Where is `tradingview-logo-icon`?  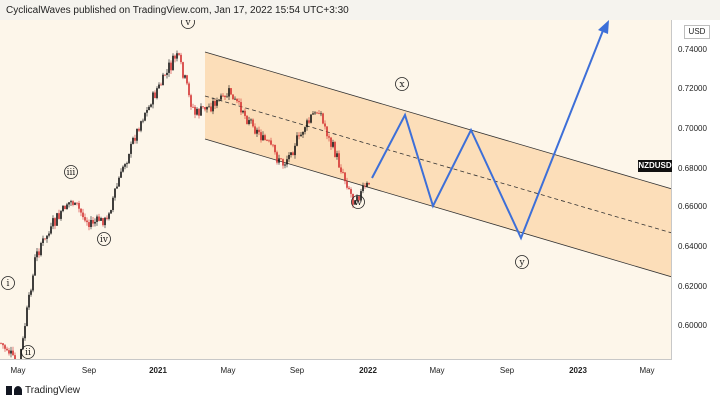
tradingview-logo-icon is located at coordinates (14, 390).